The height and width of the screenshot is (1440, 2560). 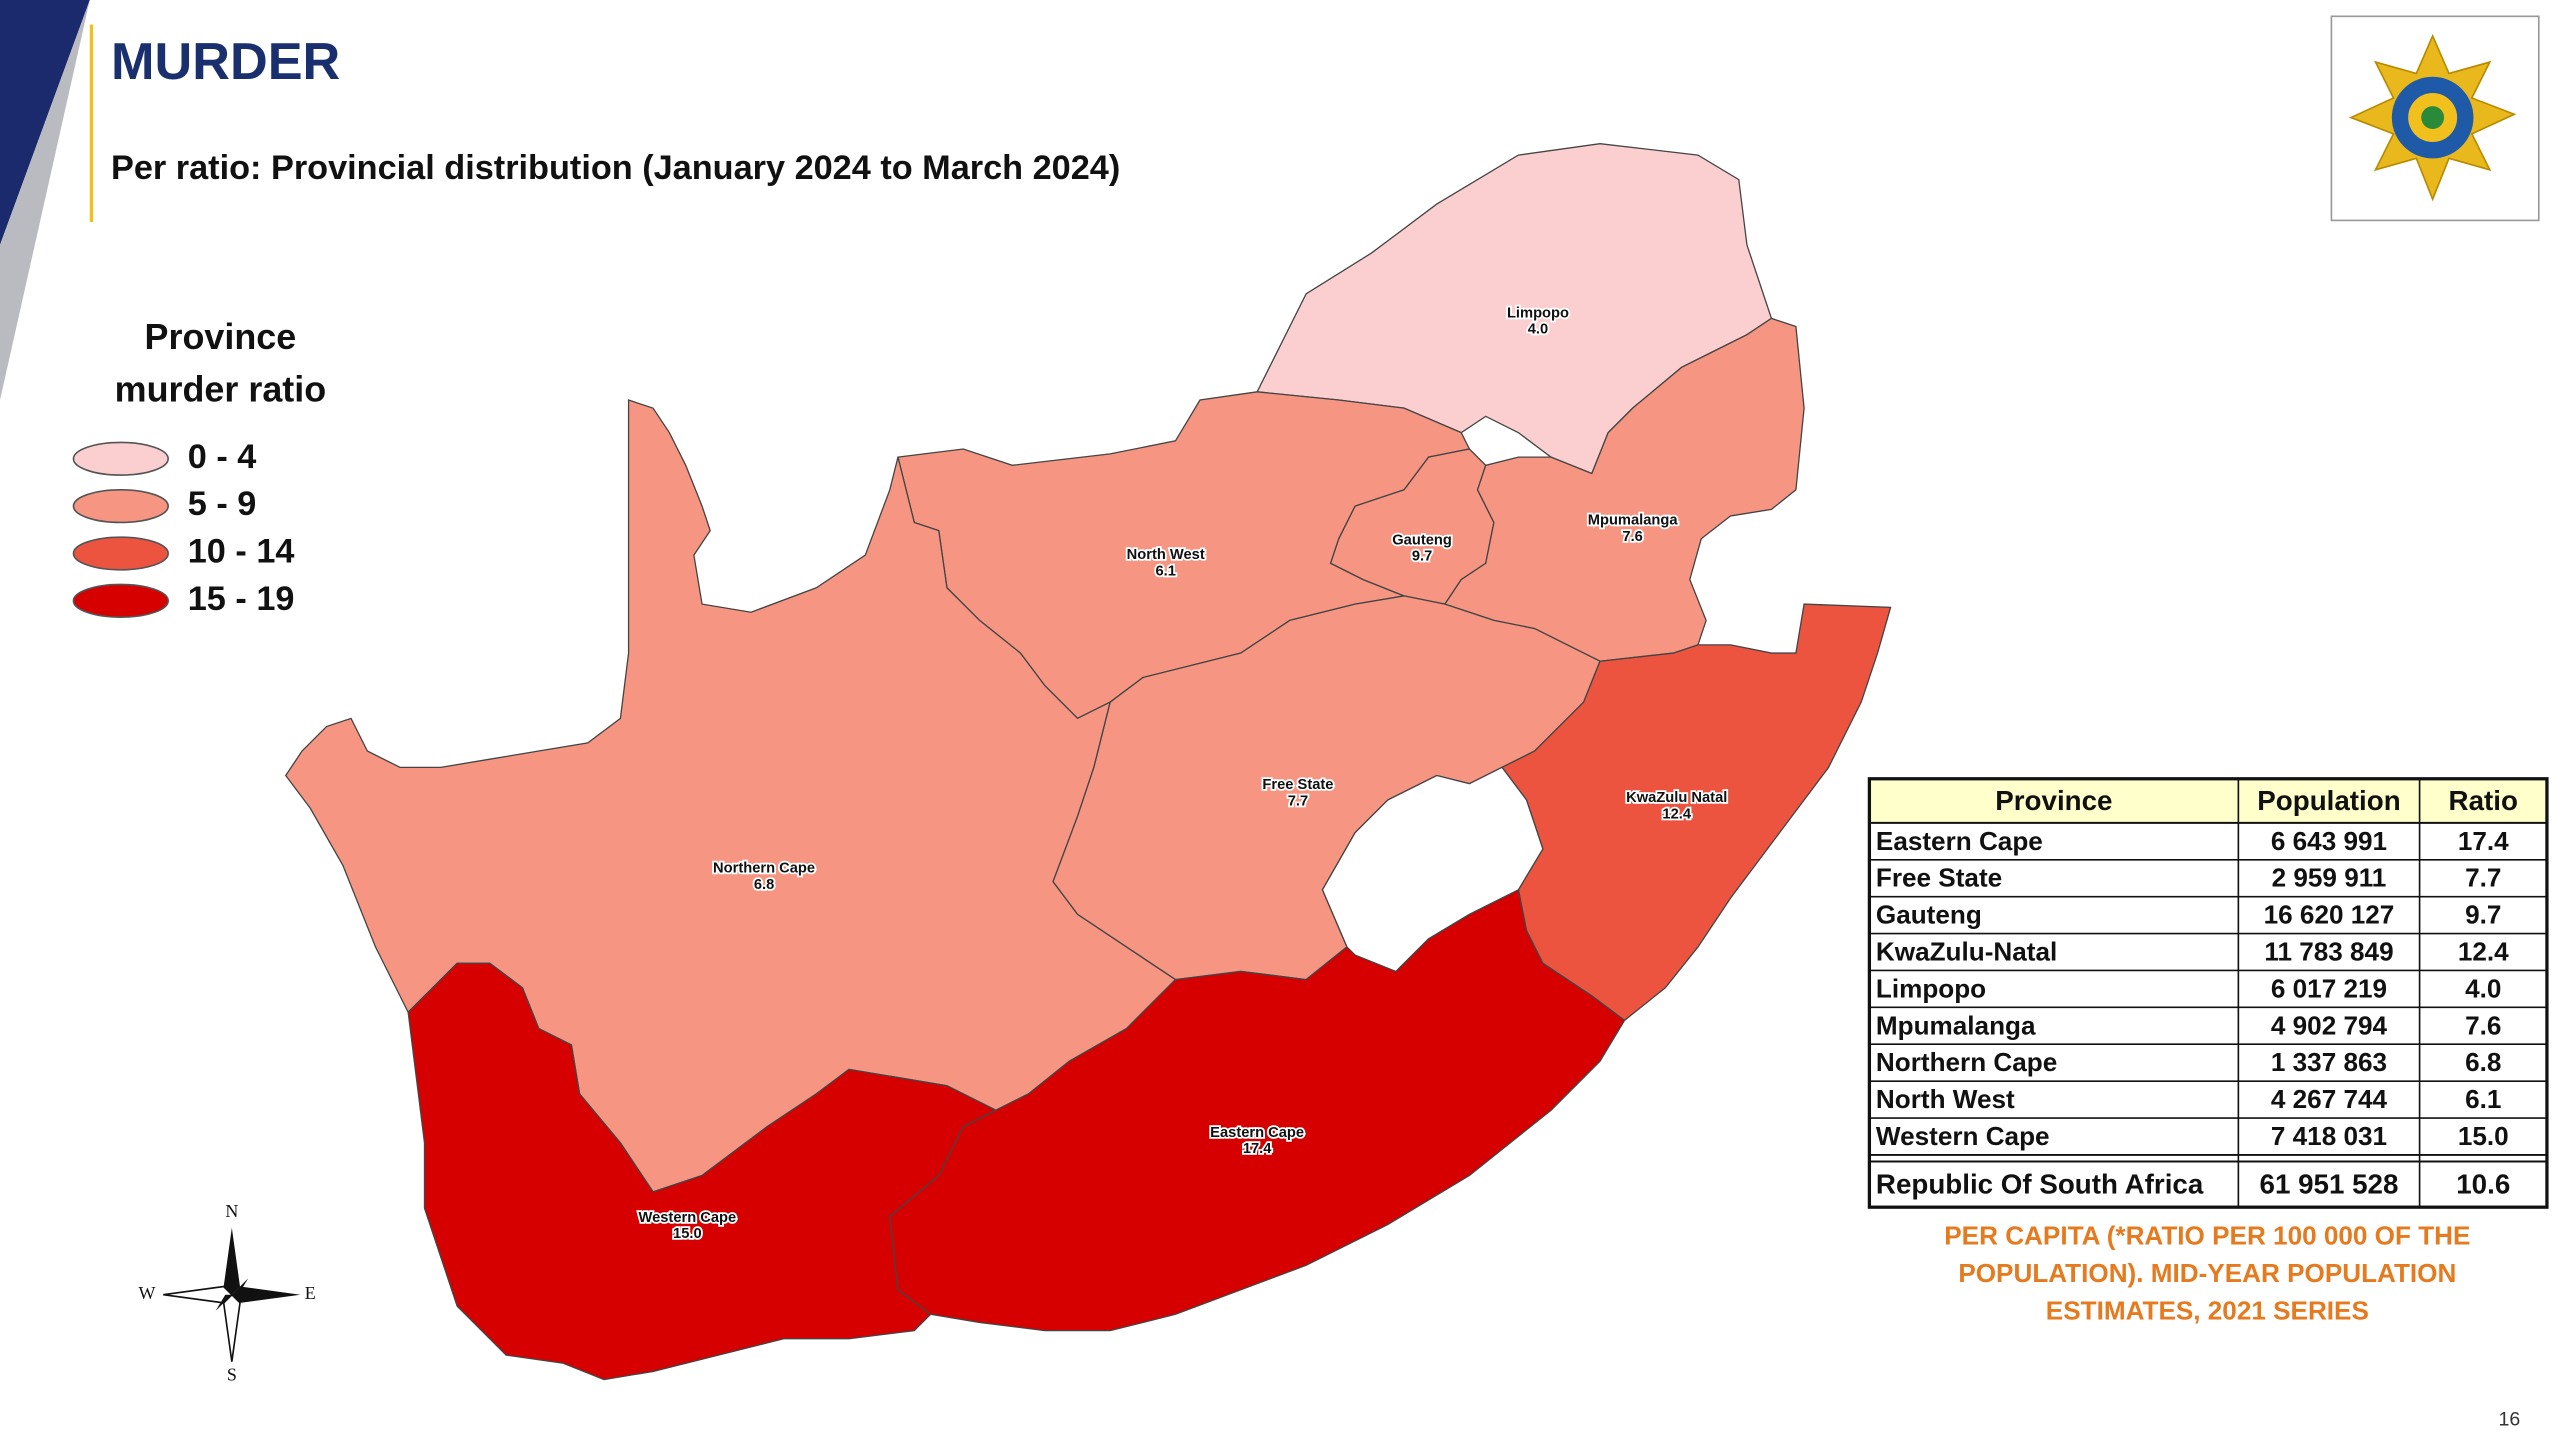 What do you see at coordinates (1959, 841) in the screenshot?
I see `table-cell: Eastern Cape` at bounding box center [1959, 841].